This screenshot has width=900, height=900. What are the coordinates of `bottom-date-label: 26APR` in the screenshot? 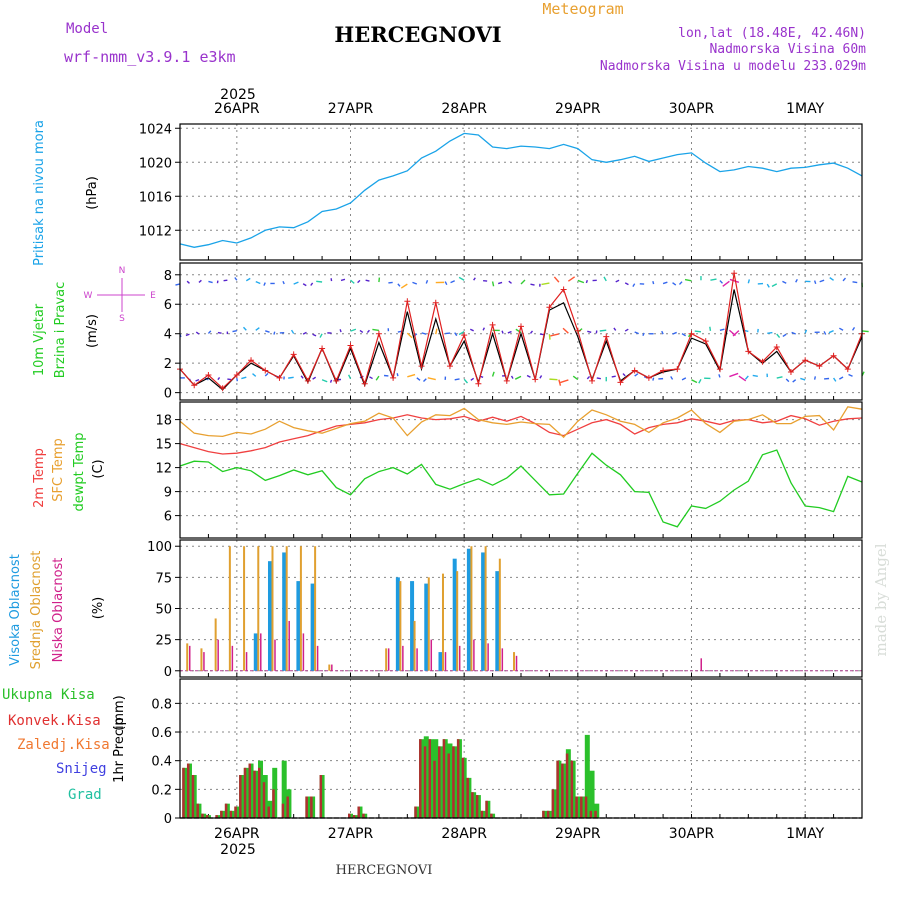 It's located at (237, 834).